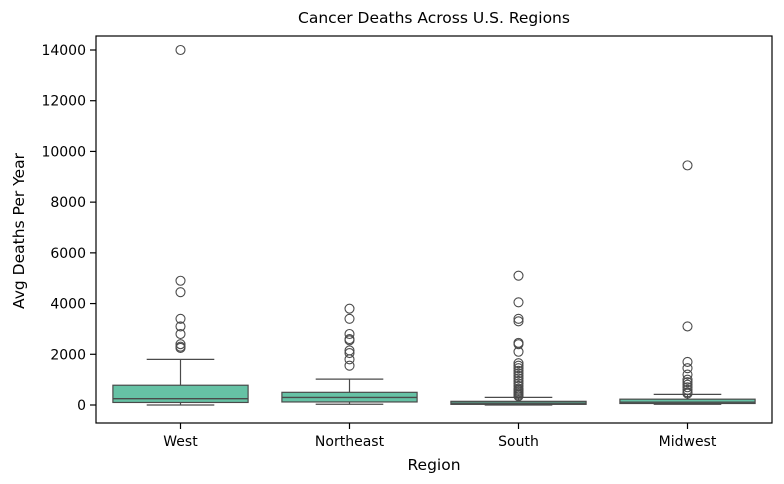  What do you see at coordinates (180, 442) in the screenshot?
I see `x-tick-label: West` at bounding box center [180, 442].